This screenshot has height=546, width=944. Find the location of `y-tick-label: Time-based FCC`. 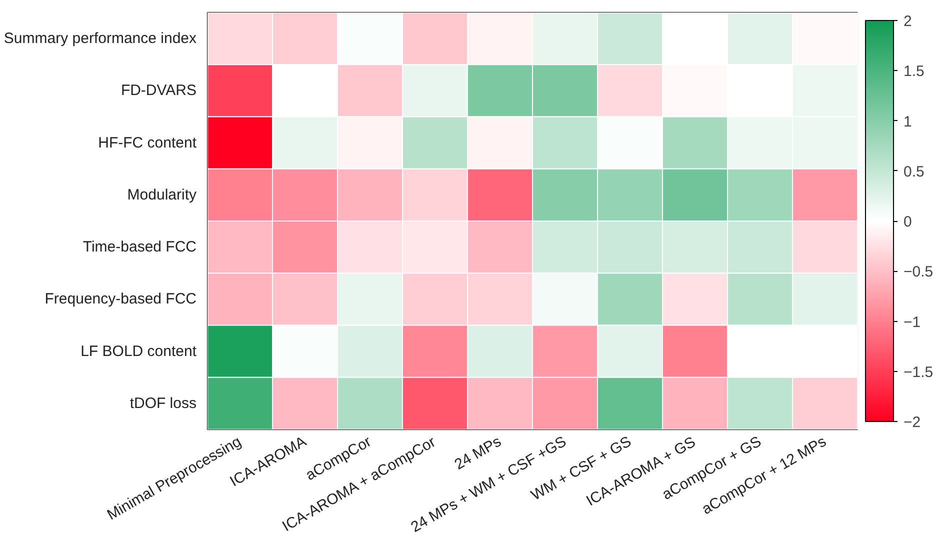

y-tick-label: Time-based FCC is located at coordinates (139, 247).